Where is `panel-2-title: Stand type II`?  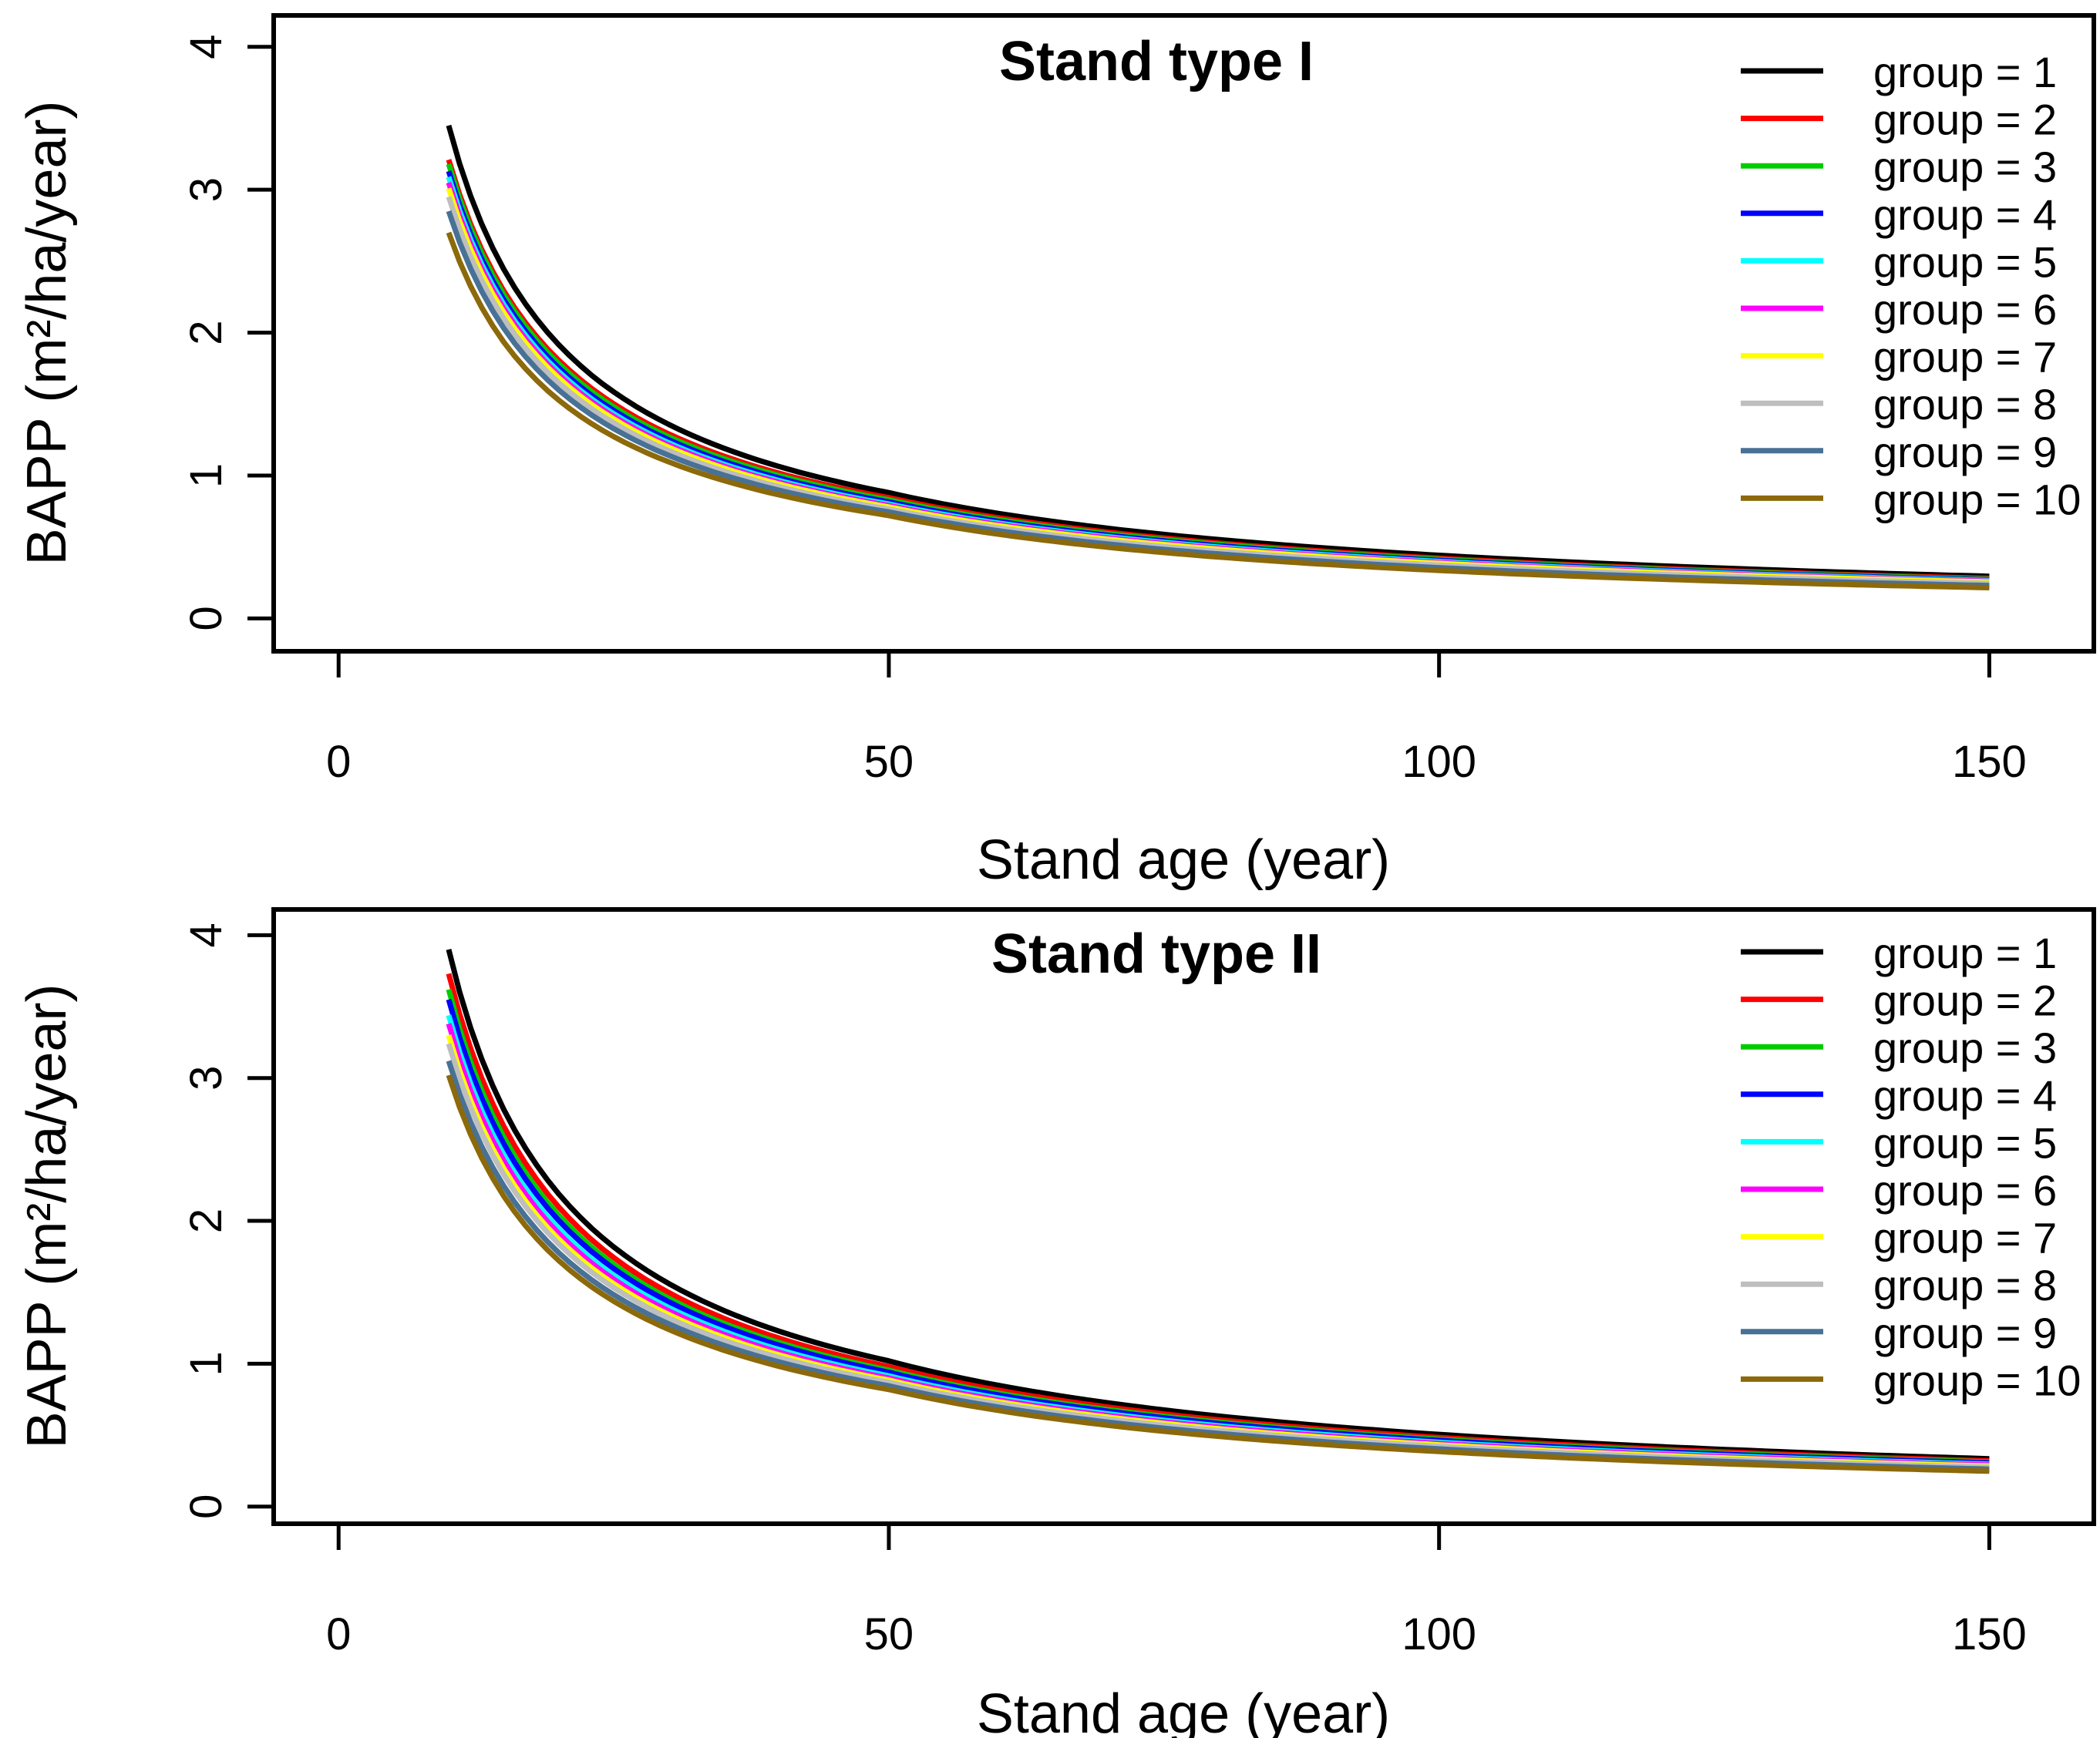
panel-2-title: Stand type II is located at coordinates (1156, 954).